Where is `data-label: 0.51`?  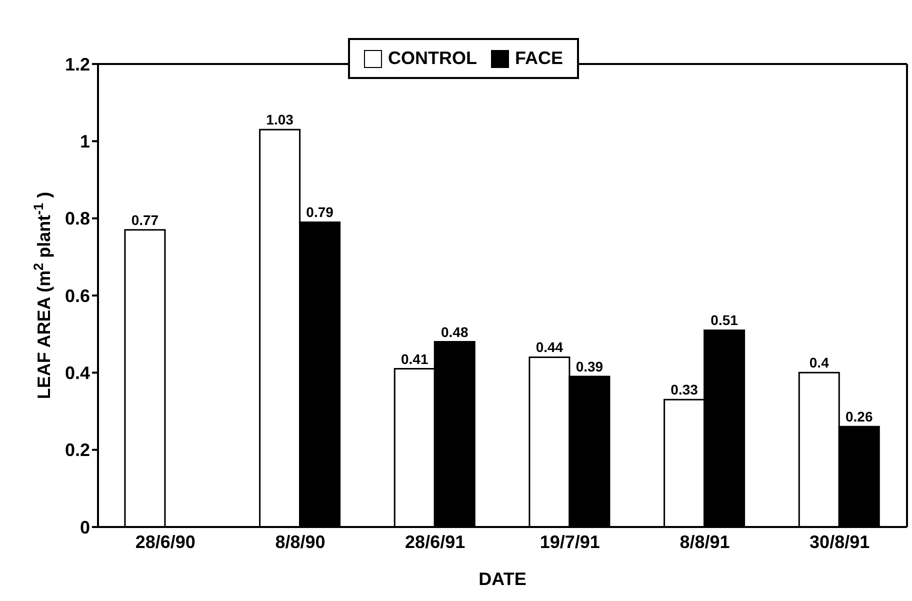 data-label: 0.51 is located at coordinates (724, 320).